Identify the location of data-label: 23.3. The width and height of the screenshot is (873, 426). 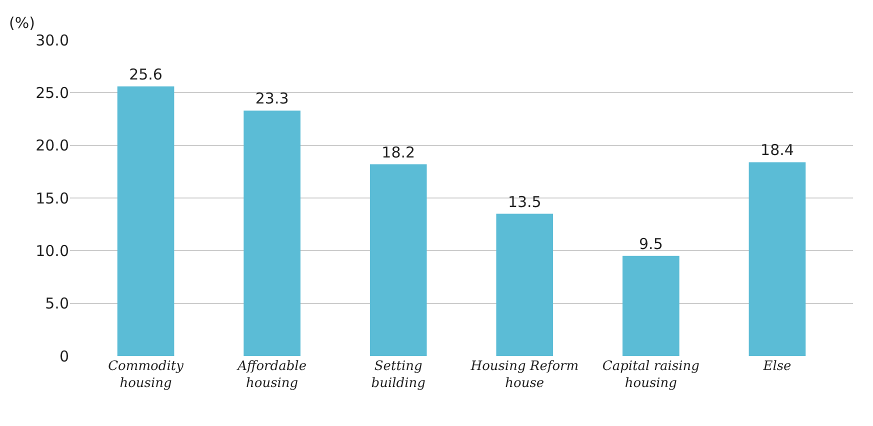
(272, 99).